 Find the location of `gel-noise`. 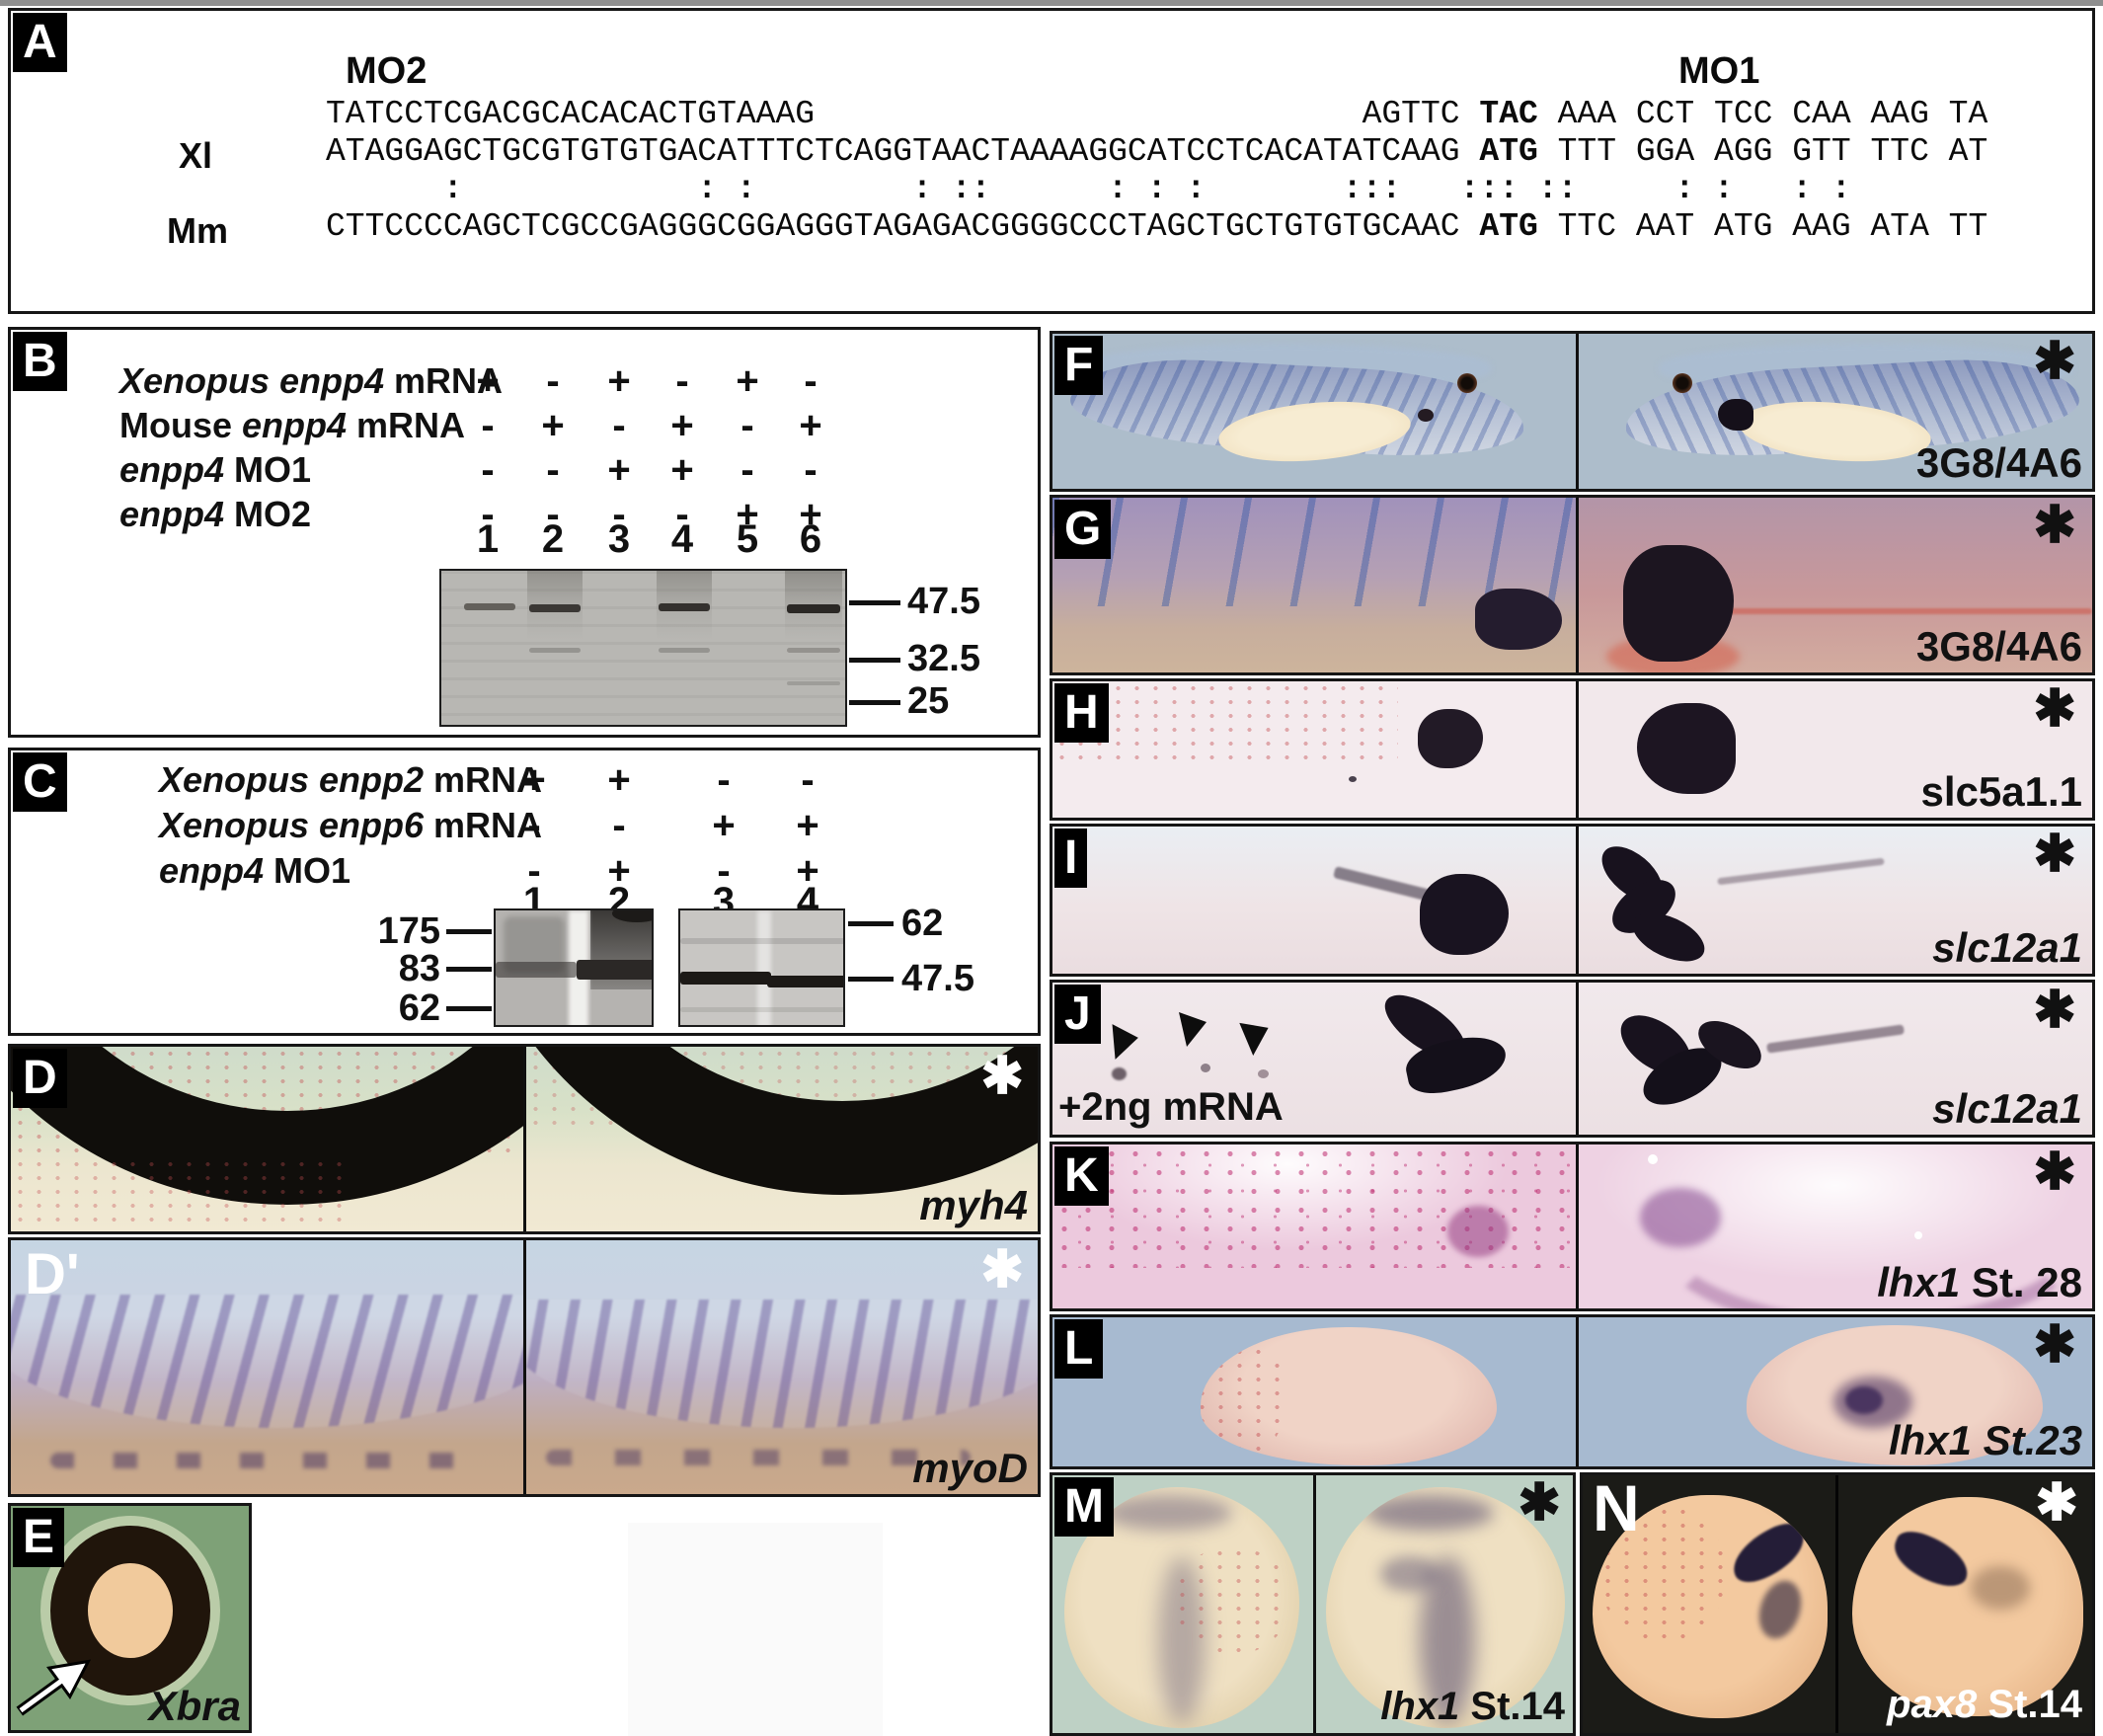

gel-noise is located at coordinates (643, 648).